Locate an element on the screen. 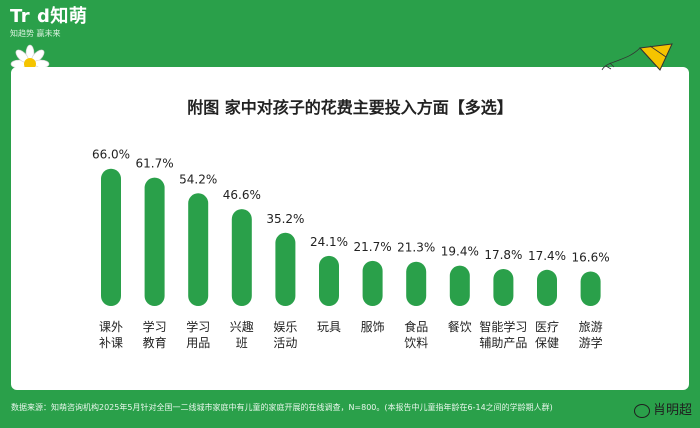 This screenshot has width=700, height=428. brand-tagline: 知趋势 赢未来 is located at coordinates (35, 33).